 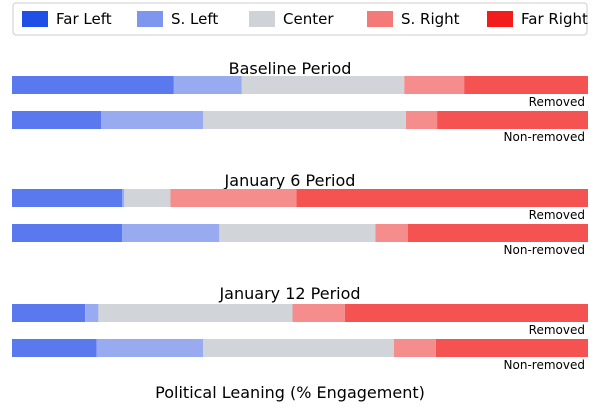 What do you see at coordinates (262, 19) in the screenshot?
I see `legend-swatch-center` at bounding box center [262, 19].